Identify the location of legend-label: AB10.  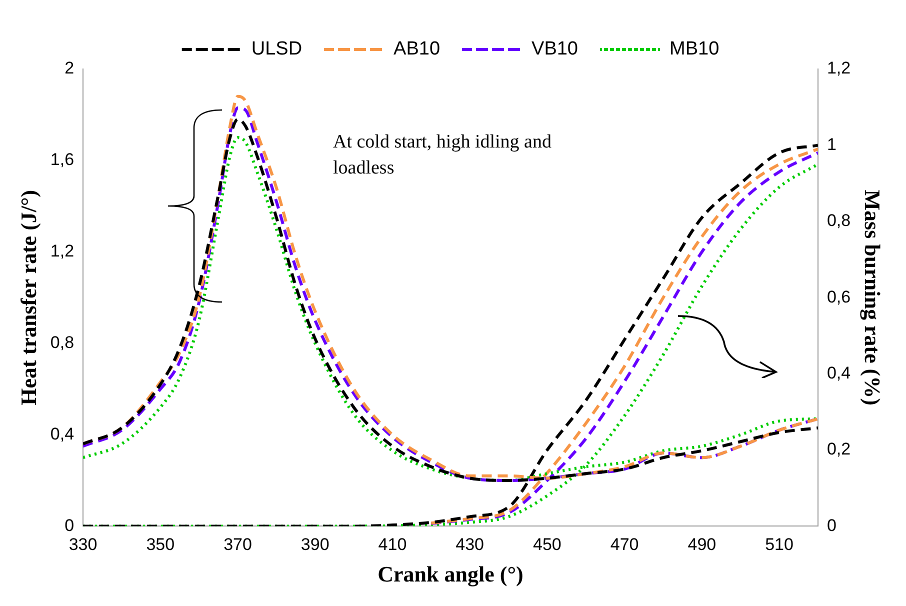
(417, 49).